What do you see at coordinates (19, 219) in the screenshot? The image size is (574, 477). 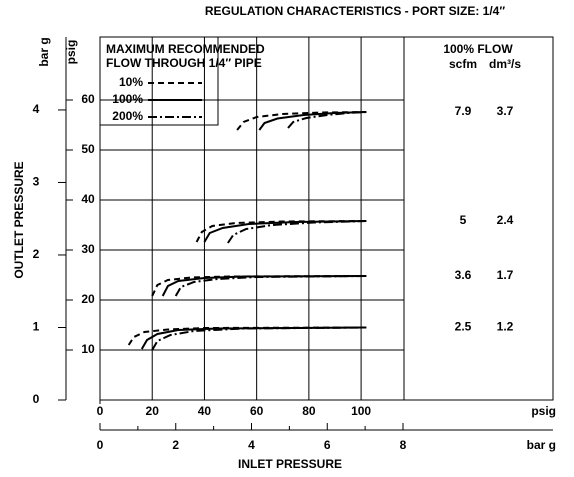 I see `y-axis-title: OUTLET PRESSURE` at bounding box center [19, 219].